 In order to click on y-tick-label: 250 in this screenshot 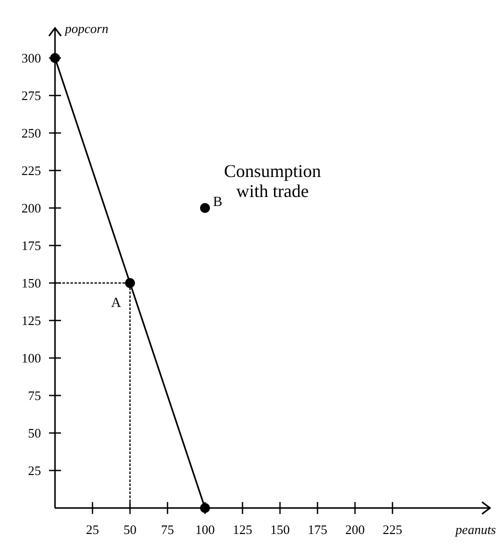, I will do `click(31, 133)`.